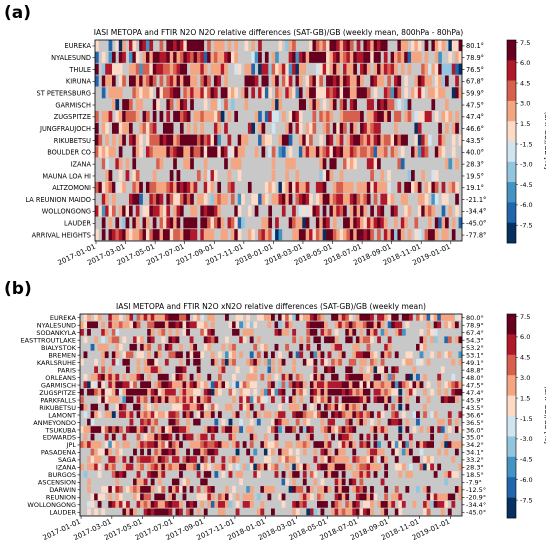 The width and height of the screenshot is (546, 550). I want to click on colorbar-tick-label: -6.0, so click(526, 480).